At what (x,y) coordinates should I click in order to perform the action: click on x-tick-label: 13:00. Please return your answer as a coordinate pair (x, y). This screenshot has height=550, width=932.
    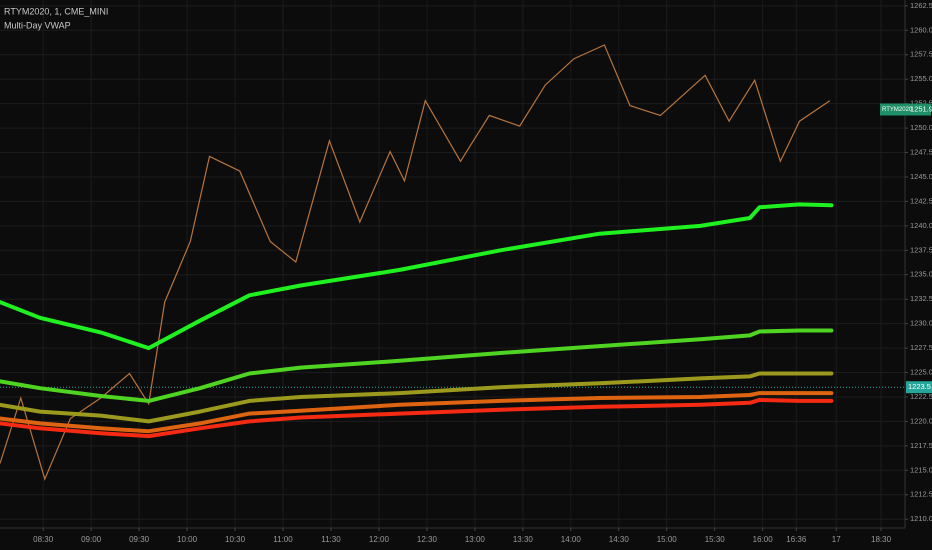
    Looking at the image, I should click on (475, 539).